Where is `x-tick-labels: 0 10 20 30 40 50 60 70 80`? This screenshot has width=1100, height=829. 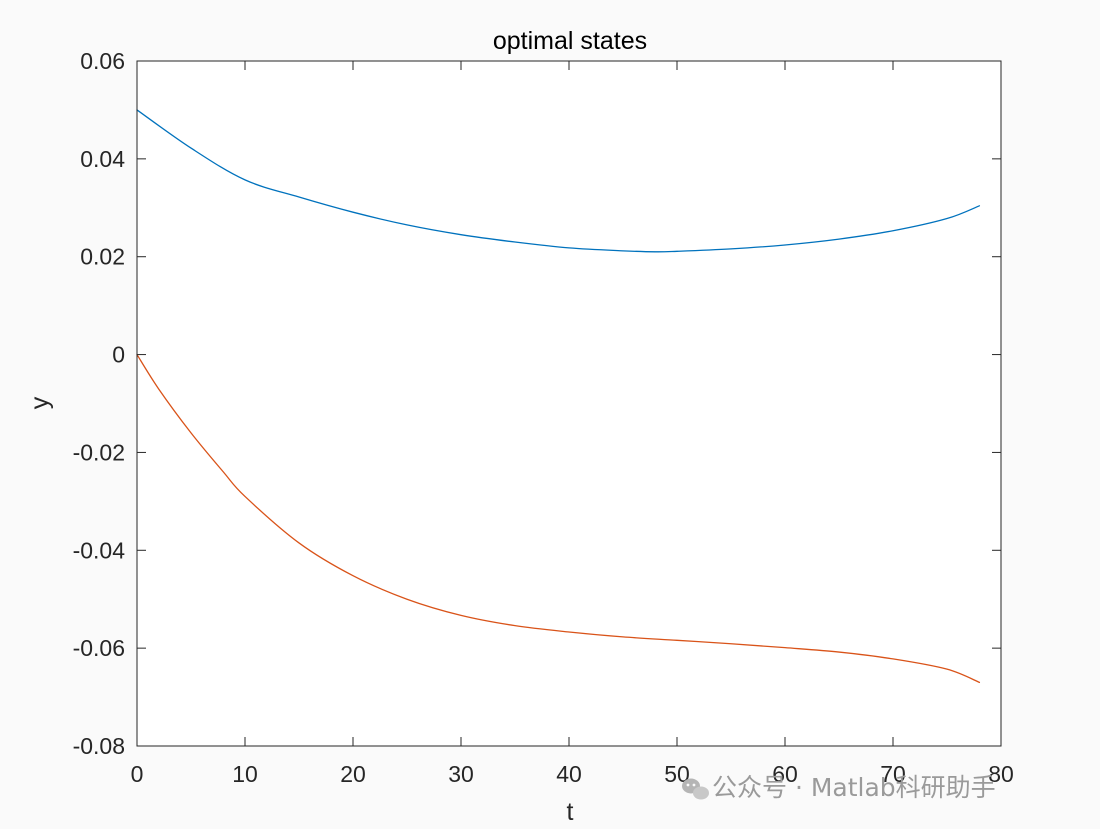
x-tick-labels: 0 10 20 30 40 50 60 70 80 is located at coordinates (572, 774).